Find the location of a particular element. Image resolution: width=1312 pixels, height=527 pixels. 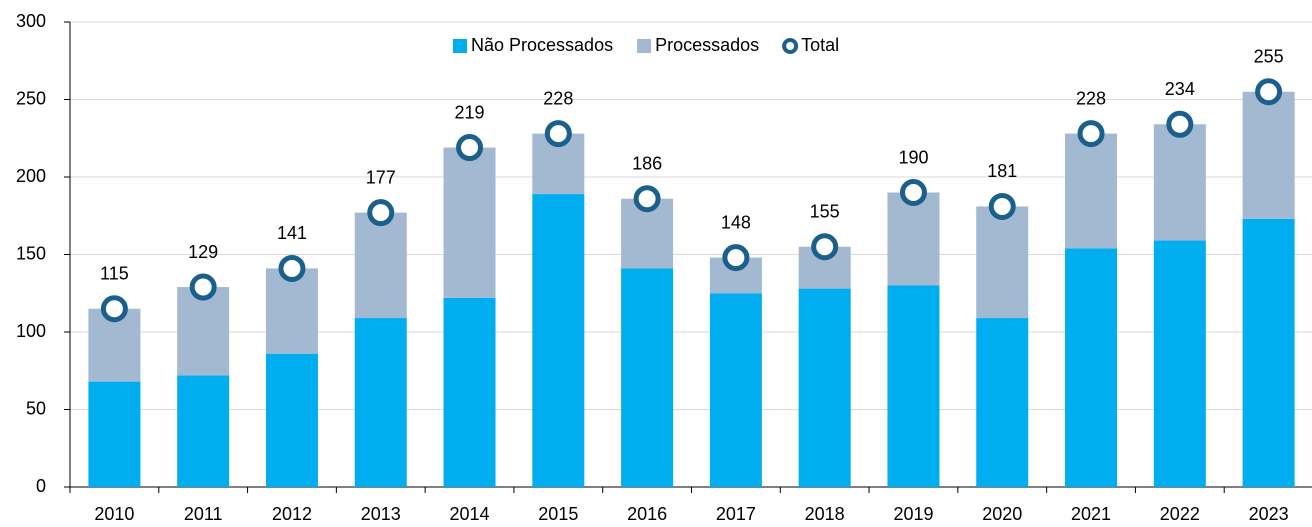

x-tick-label: 2012 is located at coordinates (292, 514).